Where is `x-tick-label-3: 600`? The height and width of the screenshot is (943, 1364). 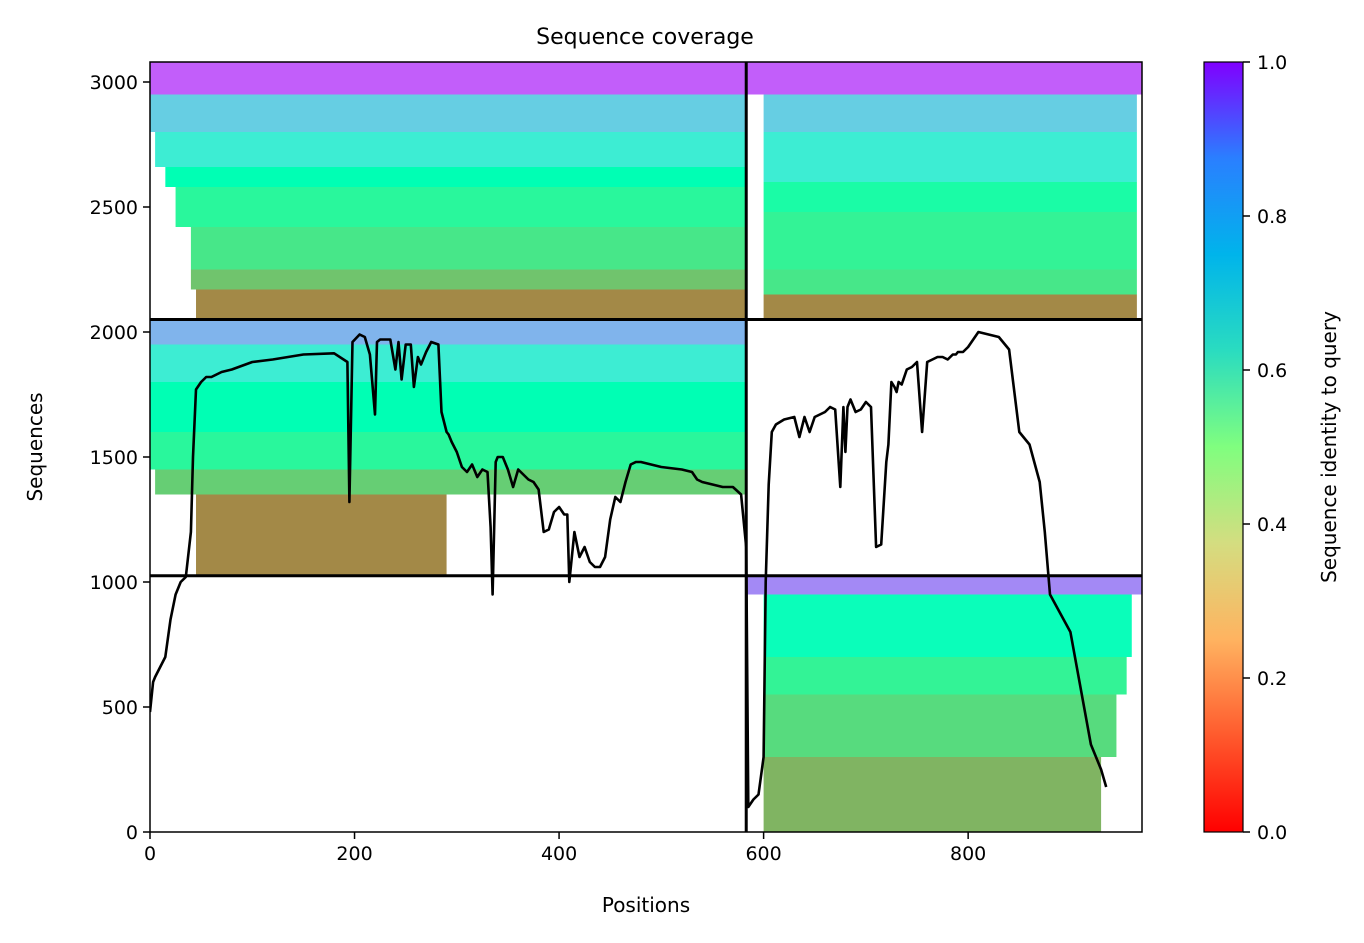 x-tick-label-3: 600 is located at coordinates (763, 854).